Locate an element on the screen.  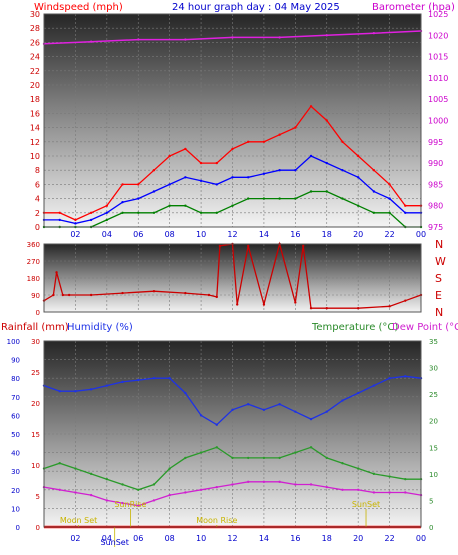
humidity-tick-label: 5 is located at coordinates (38, 497).